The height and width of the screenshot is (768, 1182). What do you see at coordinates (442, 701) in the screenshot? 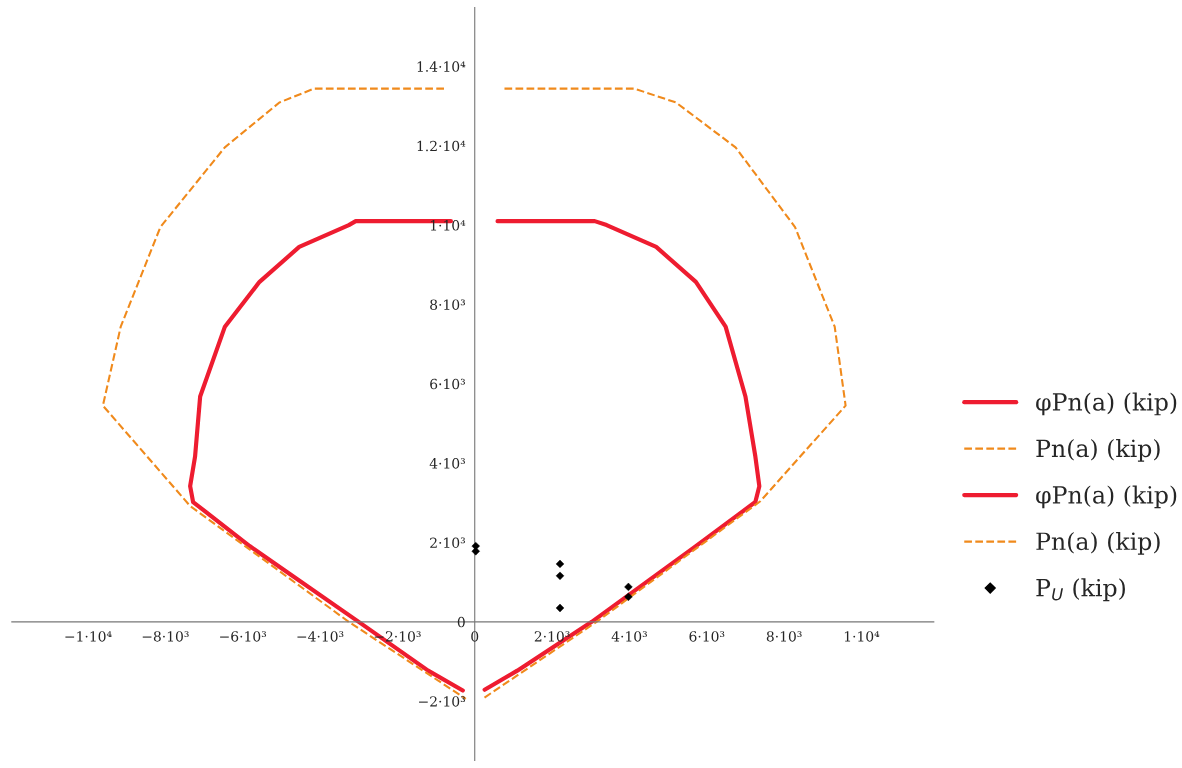
I see `y-tick-label: −2·10³` at bounding box center [442, 701].